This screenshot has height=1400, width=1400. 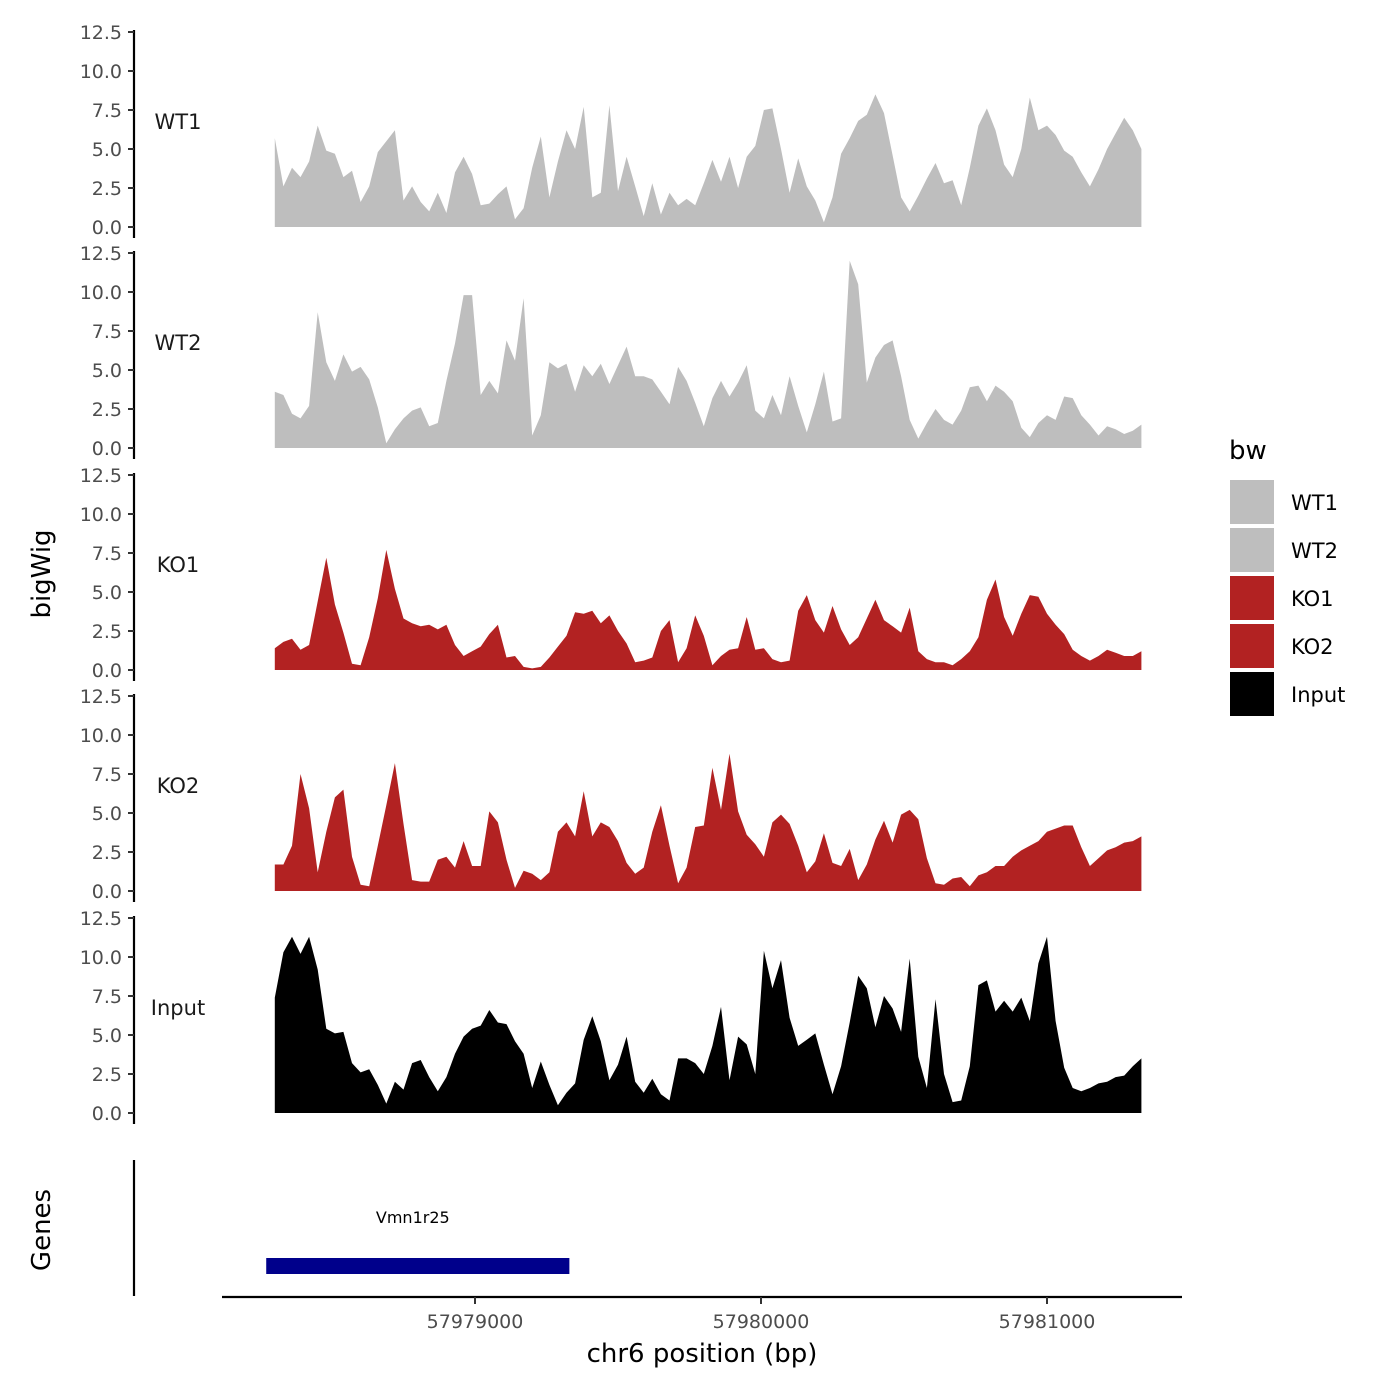 I want to click on track-ko2: 0.0 2.5 5.0 7.5 10.0 12.5 KO2, so click(x=611, y=794).